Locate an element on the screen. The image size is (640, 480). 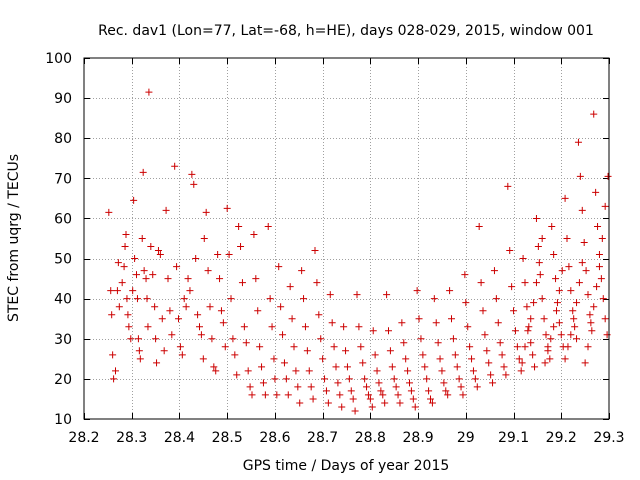
x-axis-label: GPS time / Days of year 2015 is located at coordinates (346, 466).